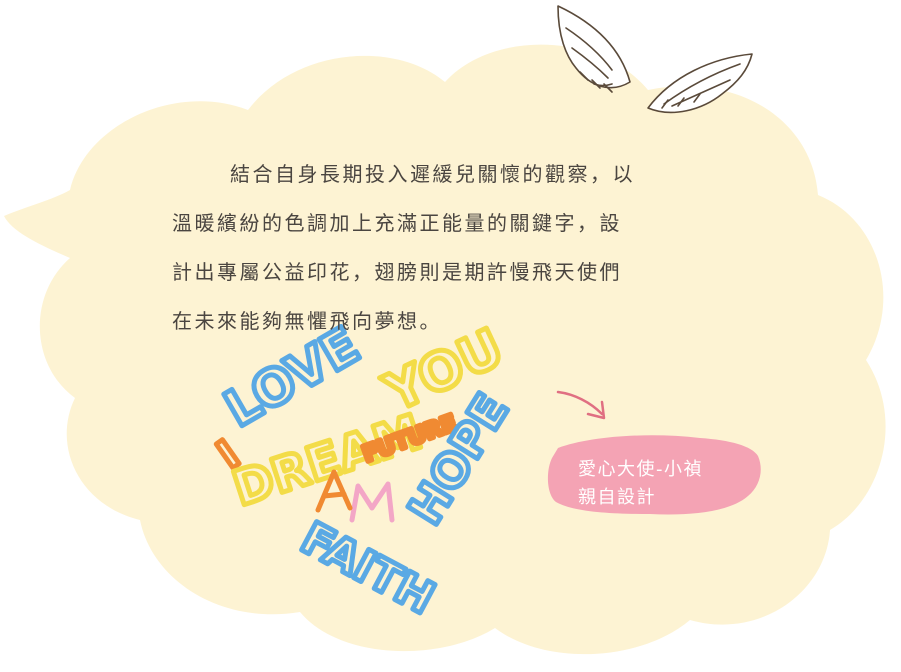  Describe the element at coordinates (581, 405) in the screenshot. I see `arrow-icon` at that location.